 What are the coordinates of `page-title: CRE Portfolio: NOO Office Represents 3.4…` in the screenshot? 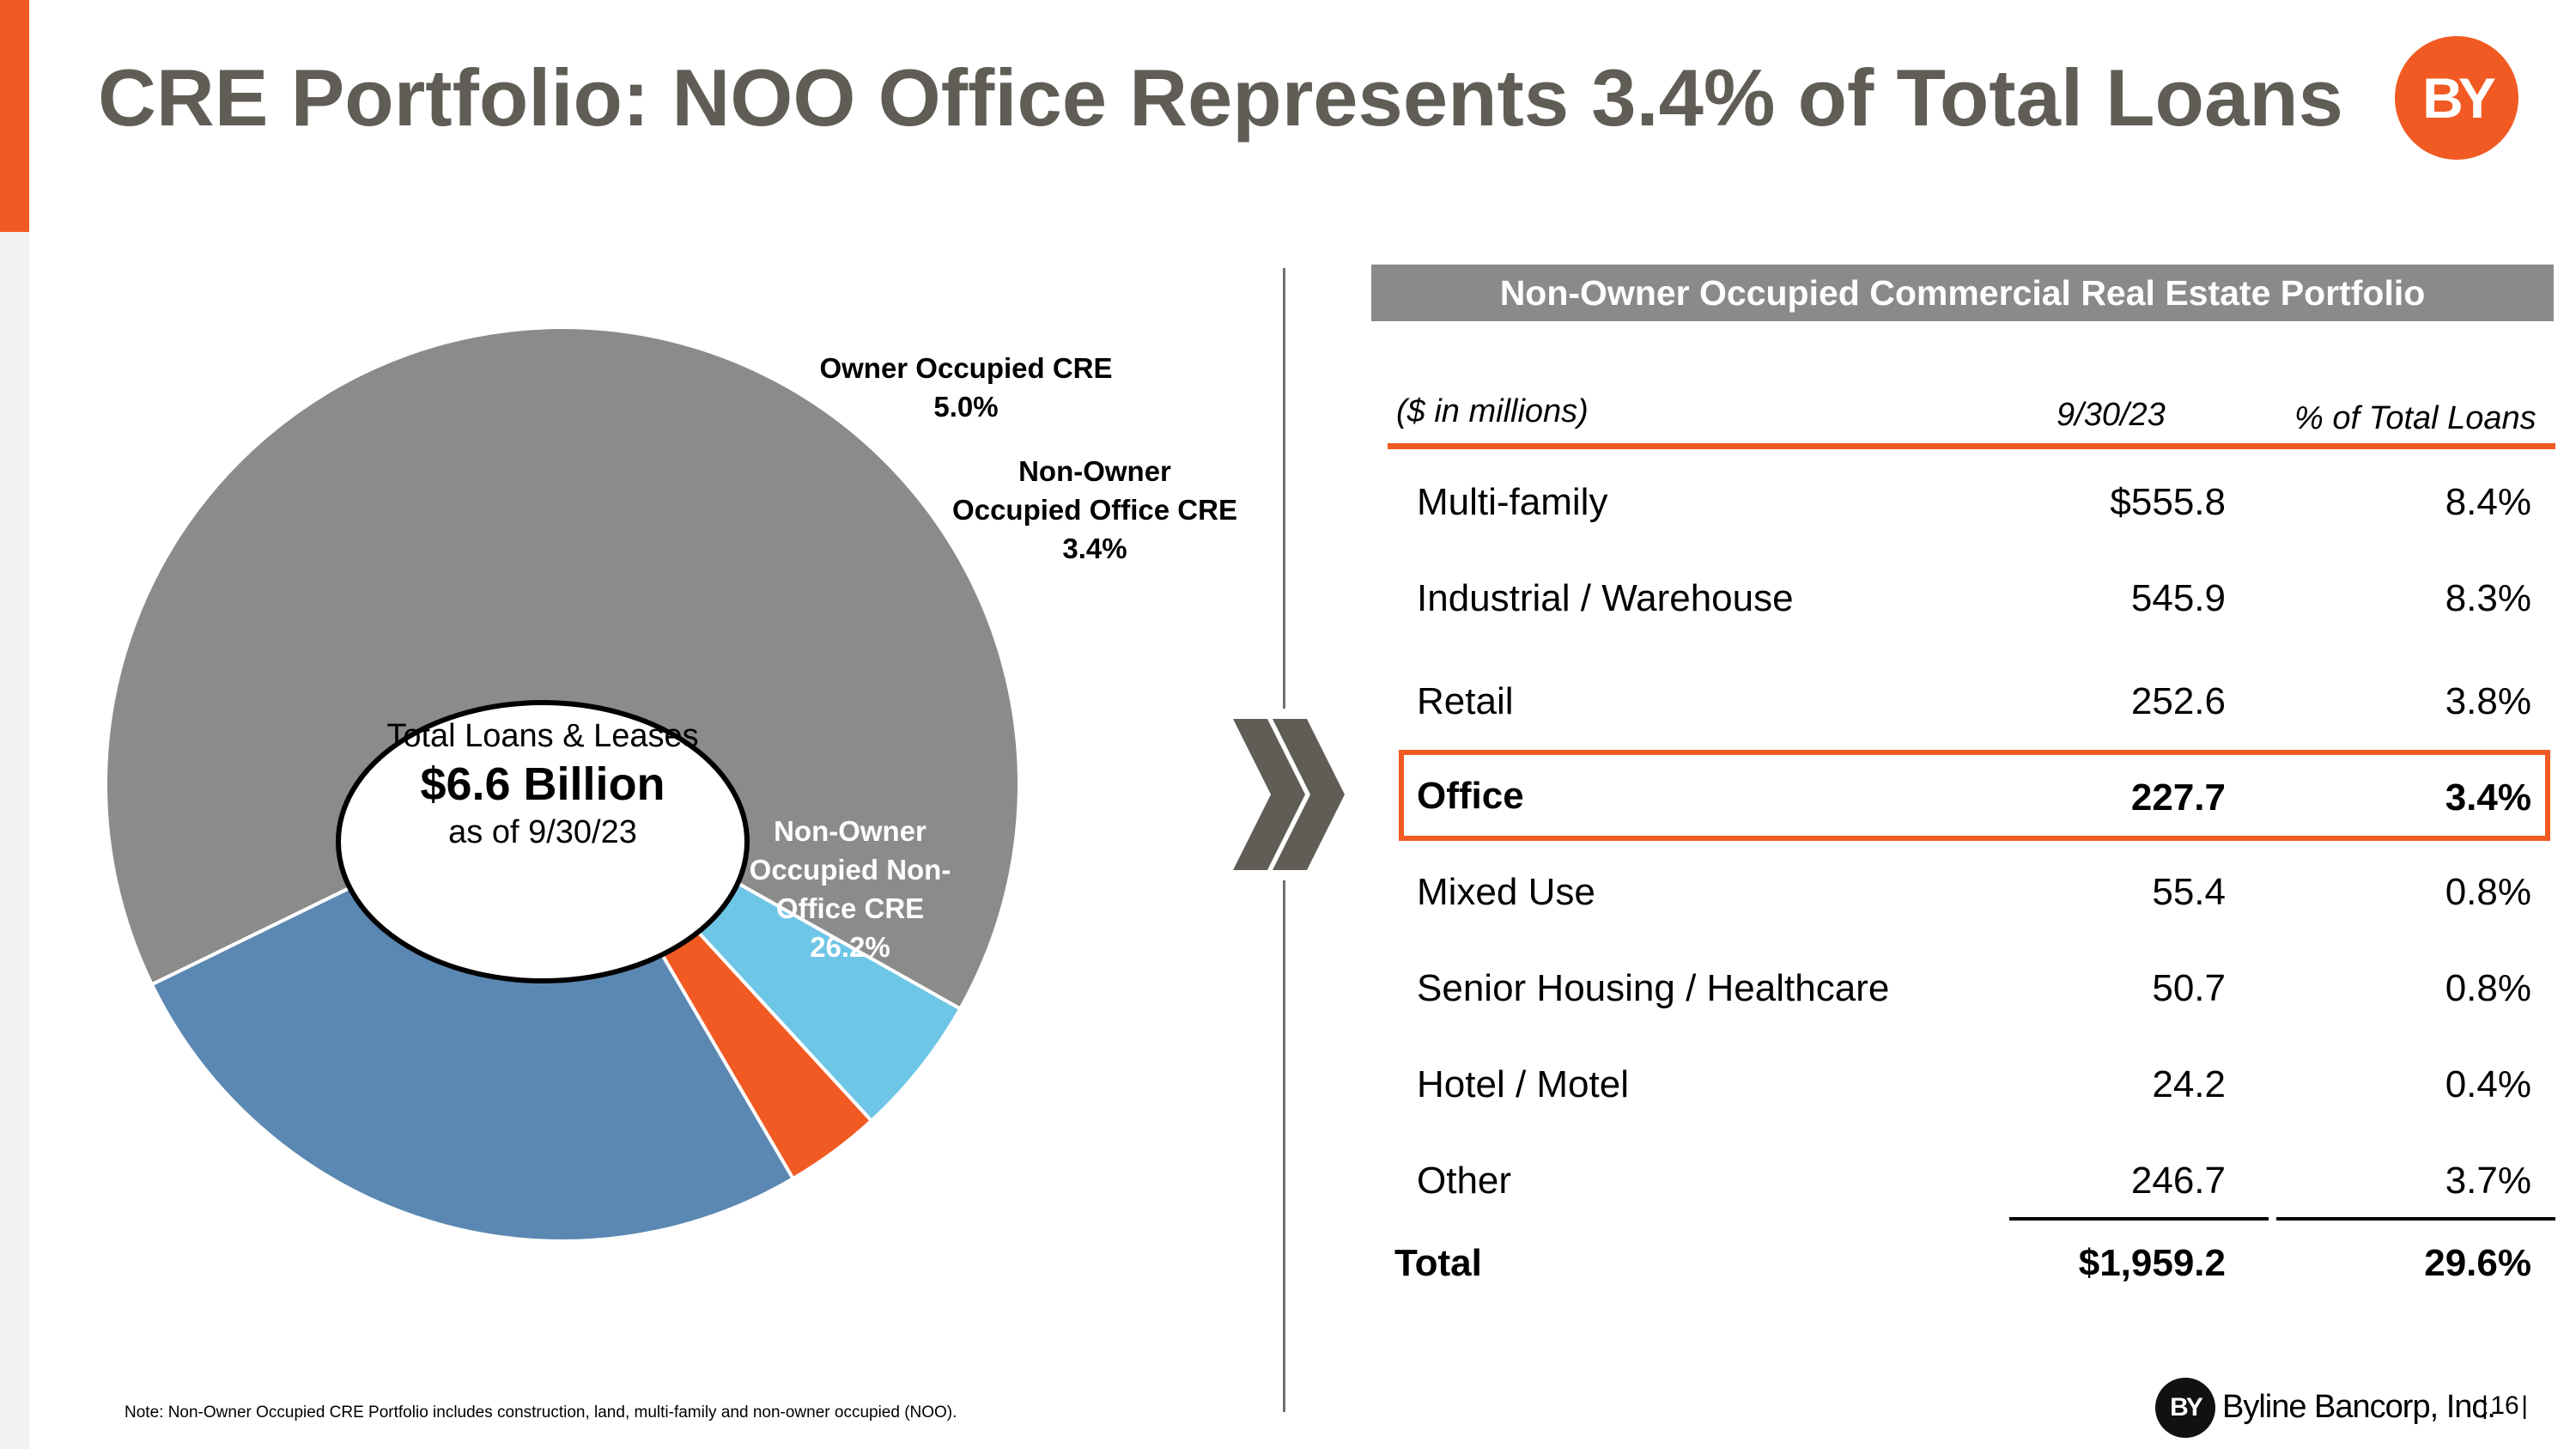 It's located at (1221, 97).